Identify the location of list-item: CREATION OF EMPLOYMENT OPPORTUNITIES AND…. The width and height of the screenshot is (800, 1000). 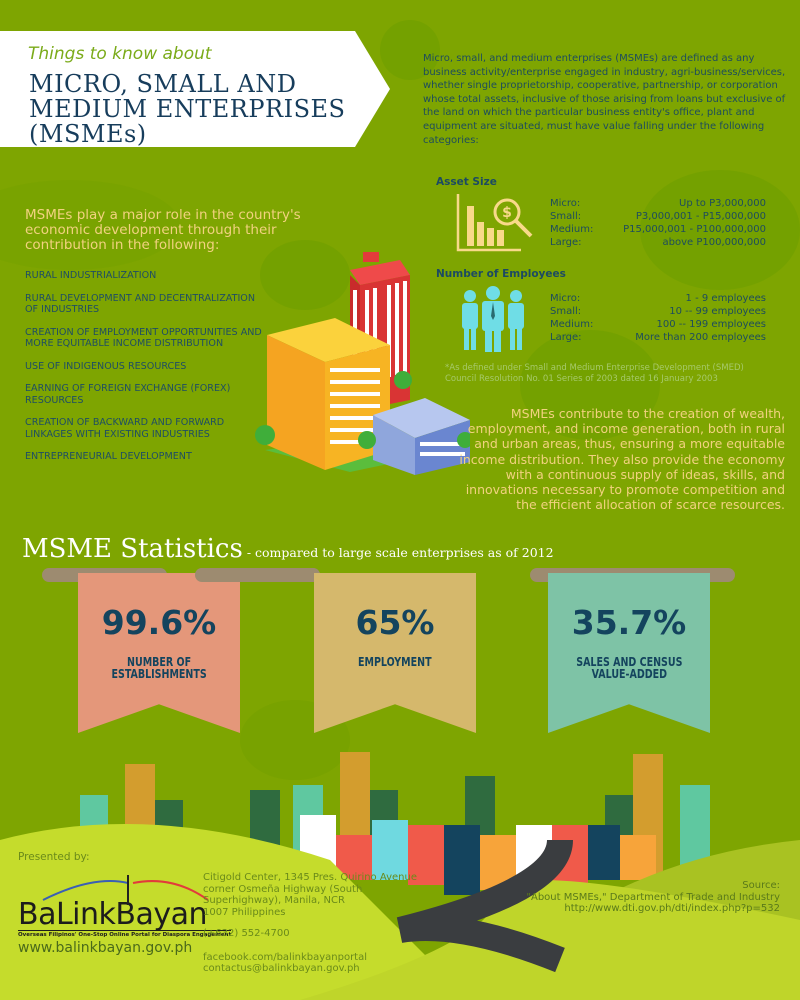
(143, 338).